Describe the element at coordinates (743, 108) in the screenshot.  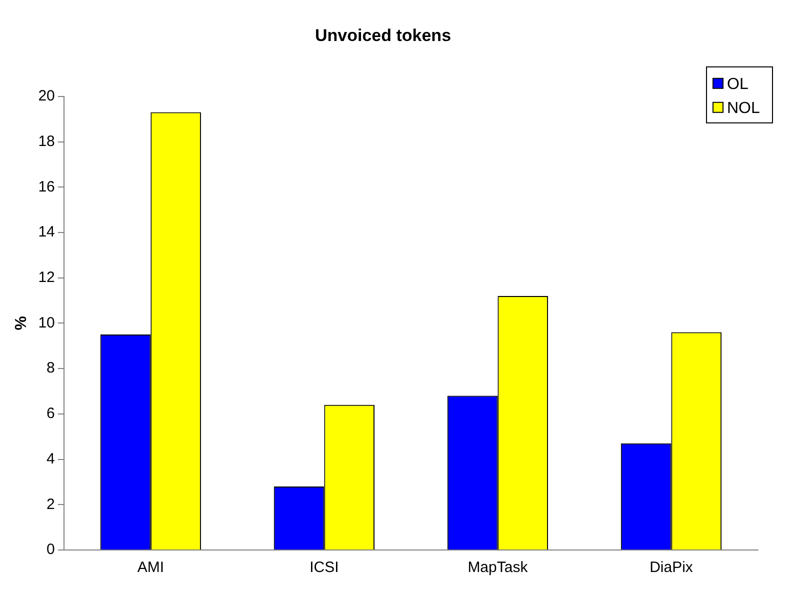
I see `legend-label: NOL` at that location.